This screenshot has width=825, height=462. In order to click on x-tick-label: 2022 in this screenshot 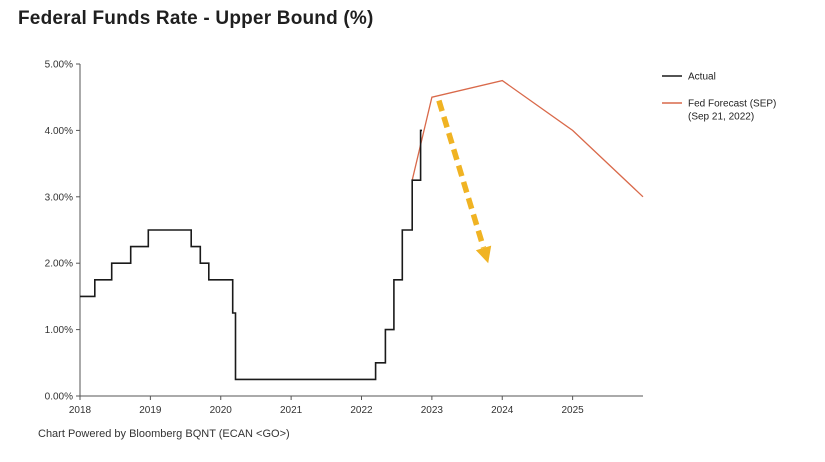, I will do `click(361, 410)`.